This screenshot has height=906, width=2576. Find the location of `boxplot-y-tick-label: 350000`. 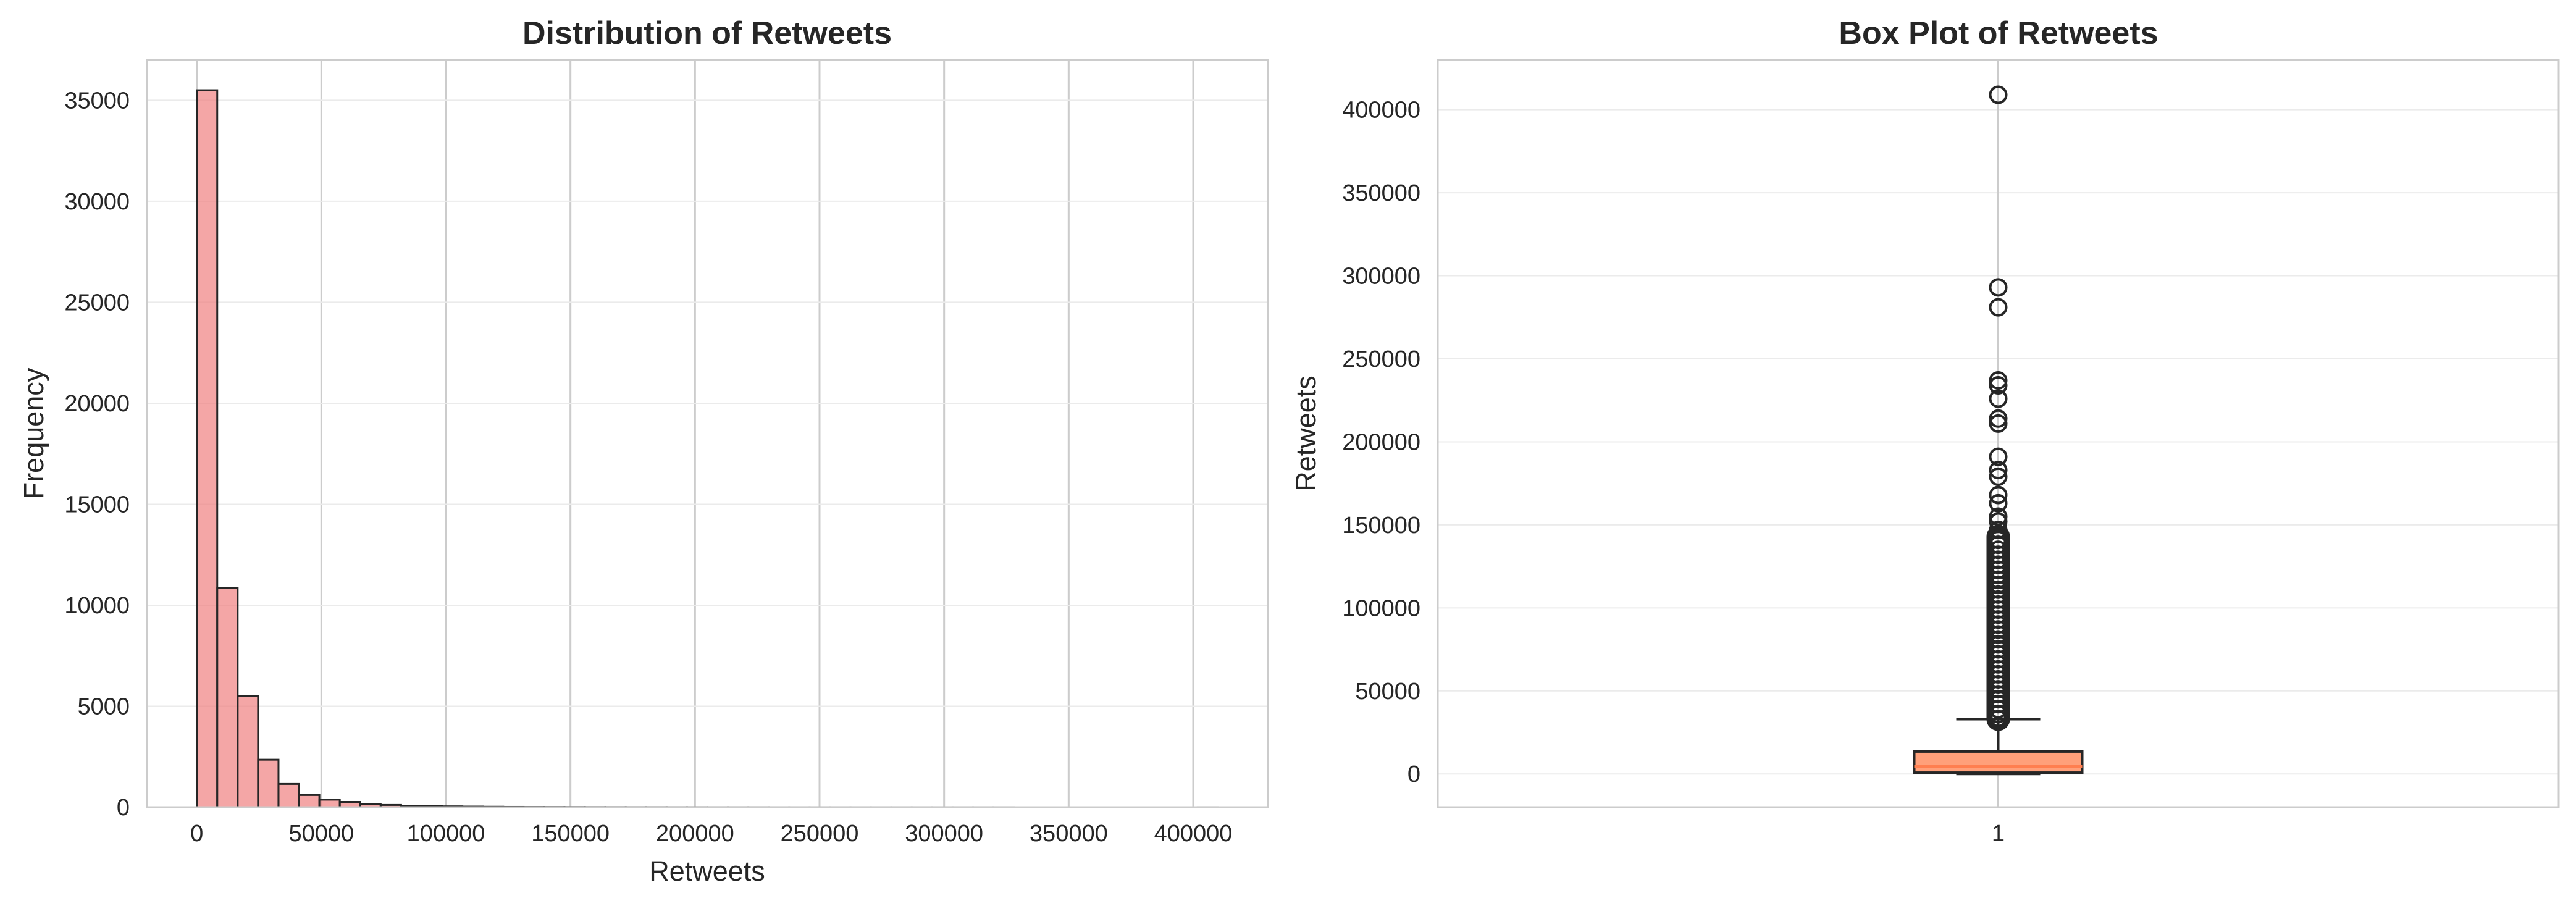

boxplot-y-tick-label: 350000 is located at coordinates (1381, 193).